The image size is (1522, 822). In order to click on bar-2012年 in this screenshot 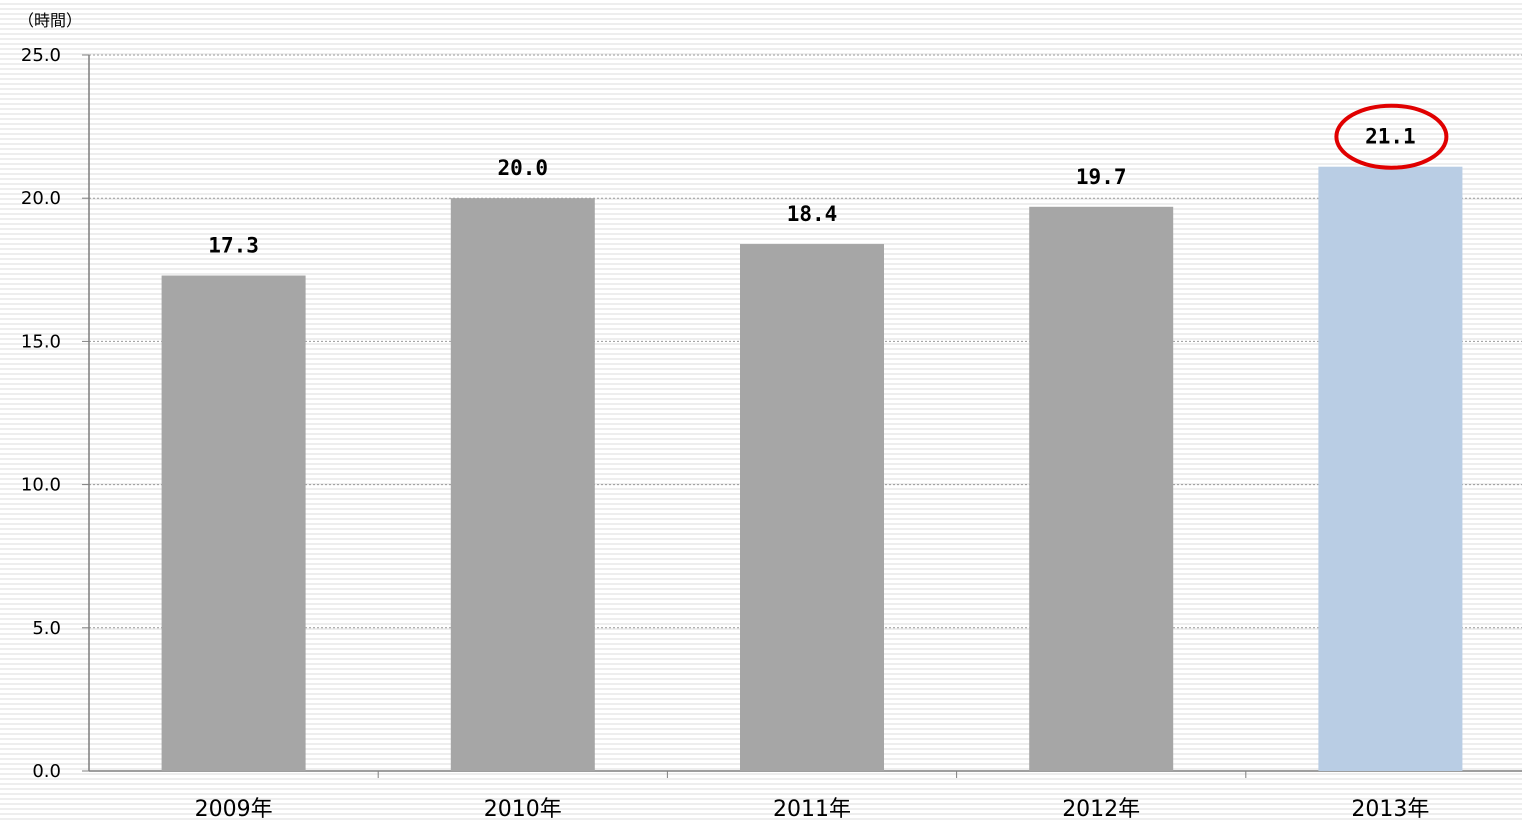, I will do `click(1101, 489)`.